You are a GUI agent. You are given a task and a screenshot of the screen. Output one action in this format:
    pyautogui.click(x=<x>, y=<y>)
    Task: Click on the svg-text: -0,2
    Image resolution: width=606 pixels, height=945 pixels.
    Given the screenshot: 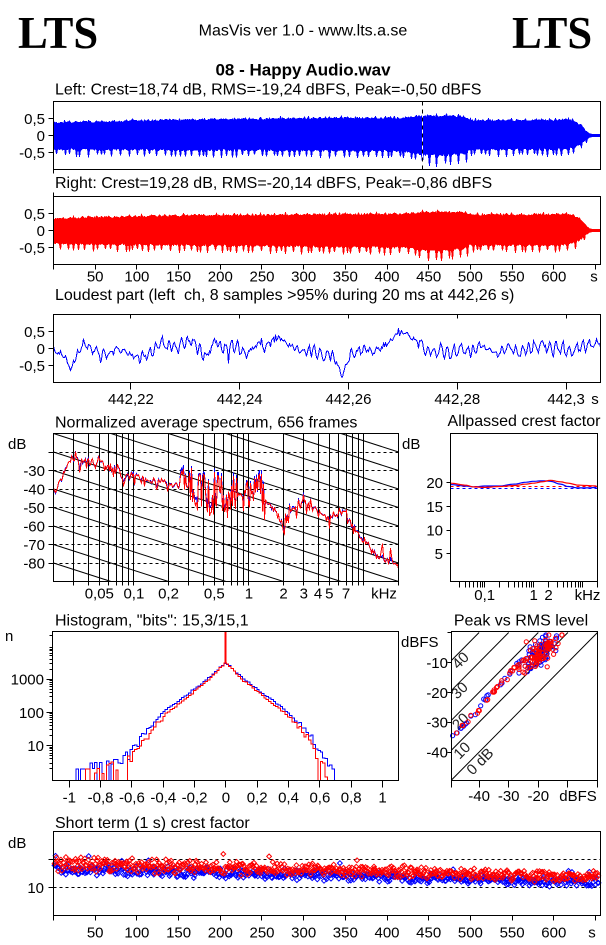 What is the action you would take?
    pyautogui.click(x=195, y=798)
    